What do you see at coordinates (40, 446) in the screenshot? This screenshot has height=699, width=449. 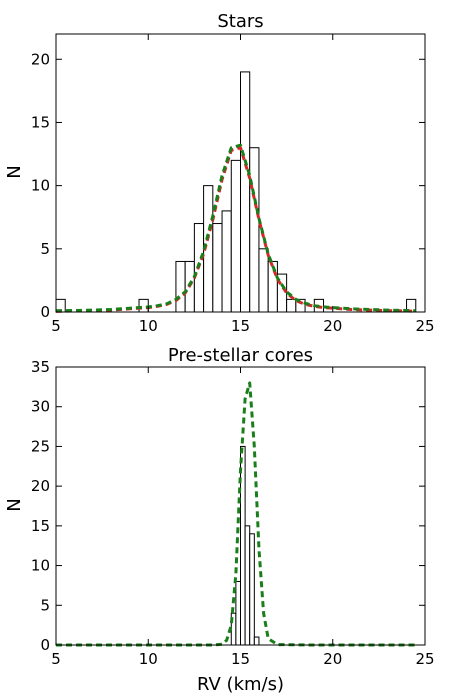 I see `y-tick-label: 25` at bounding box center [40, 446].